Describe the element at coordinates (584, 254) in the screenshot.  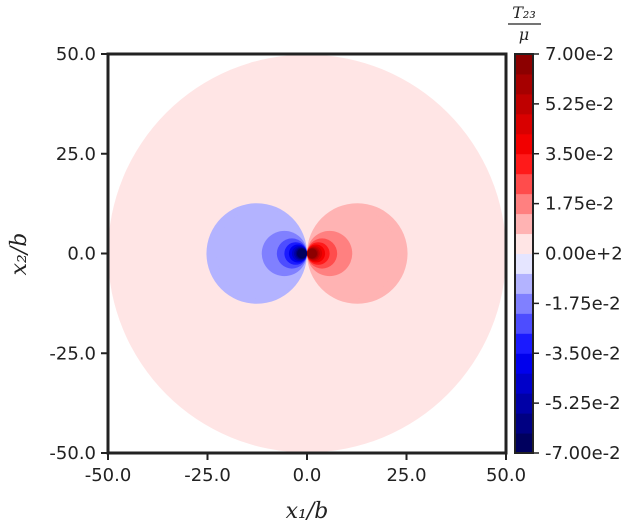
I see `colorbar-tick-label: 0.00e+2` at that location.